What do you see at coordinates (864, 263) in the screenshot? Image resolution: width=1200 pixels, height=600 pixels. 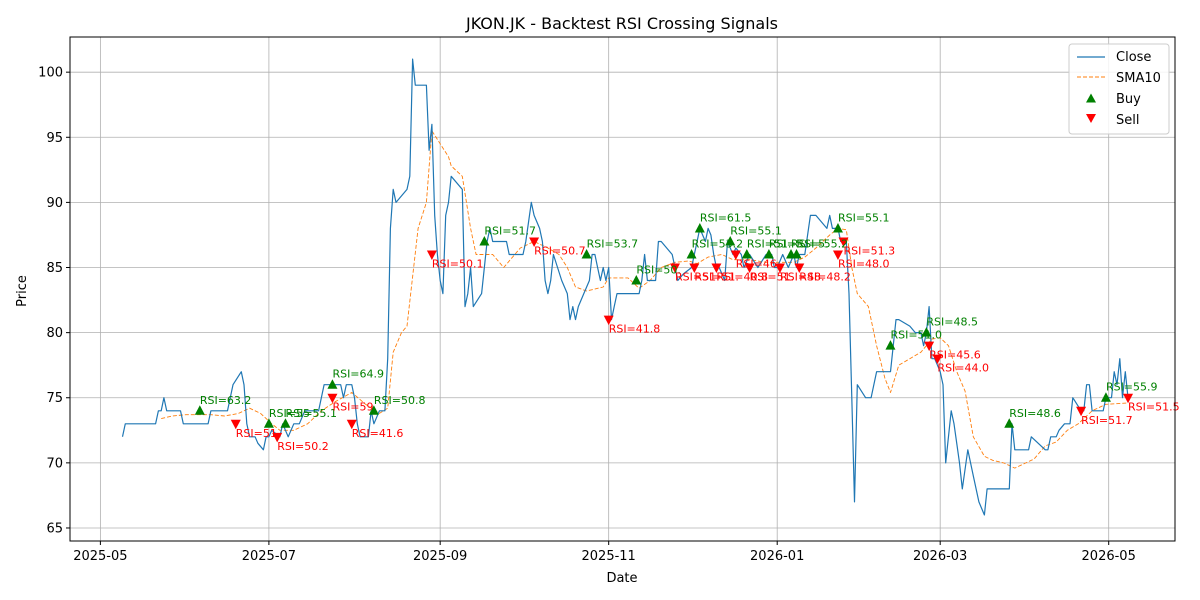 I see `sell-annotation: RSI=48.0` at bounding box center [864, 263].